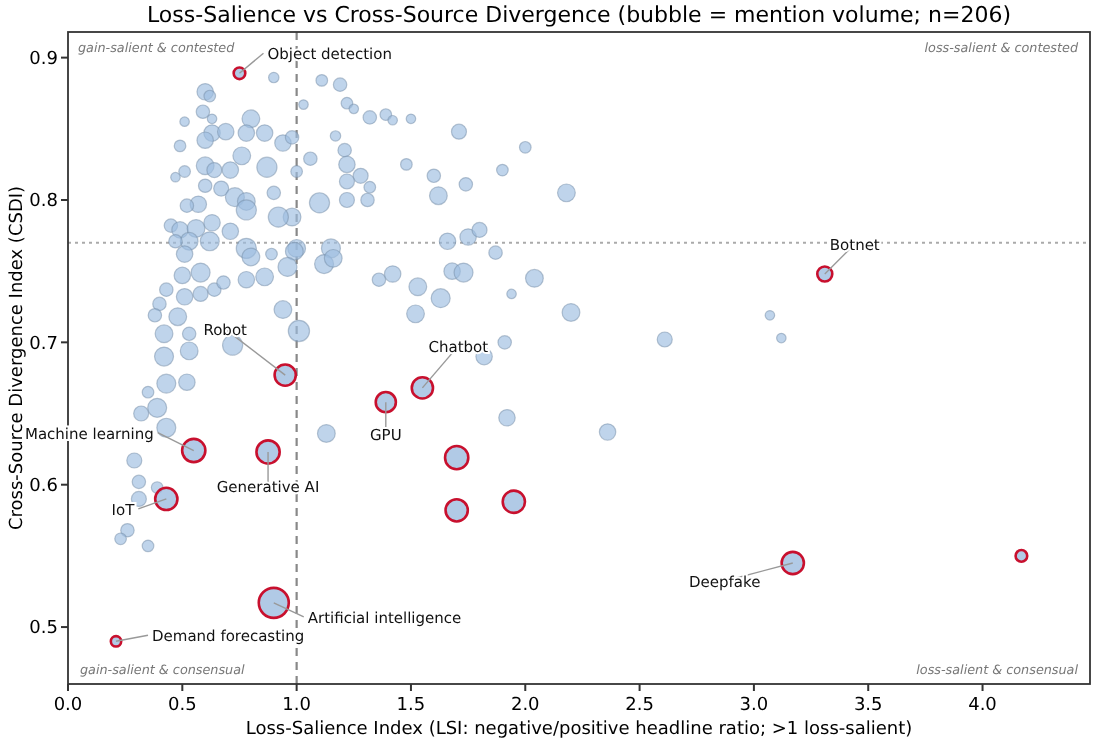 The width and height of the screenshot is (1100, 740). Describe the element at coordinates (44, 487) in the screenshot. I see `y-tick-label: 0.6` at that location.